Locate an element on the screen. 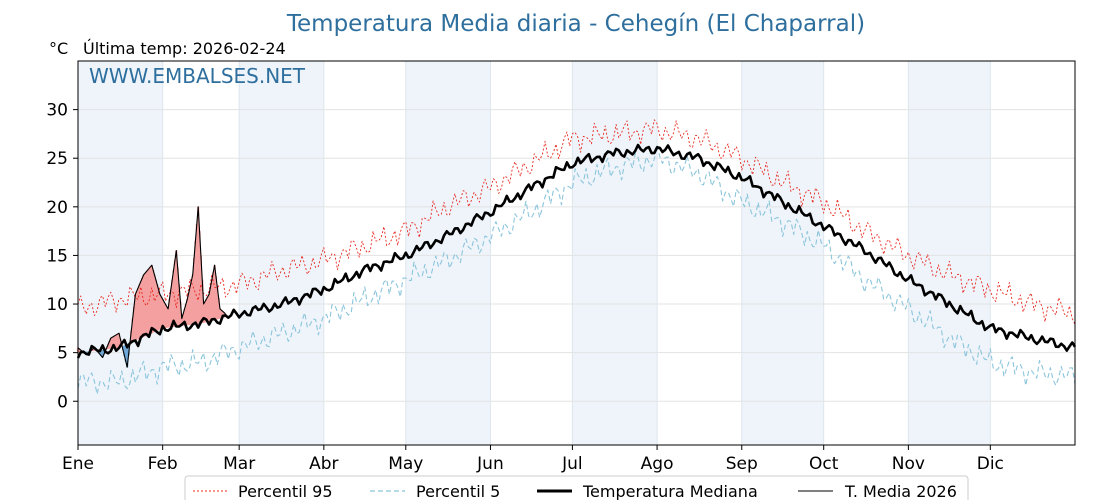  legend-box is located at coordinates (576, 487).